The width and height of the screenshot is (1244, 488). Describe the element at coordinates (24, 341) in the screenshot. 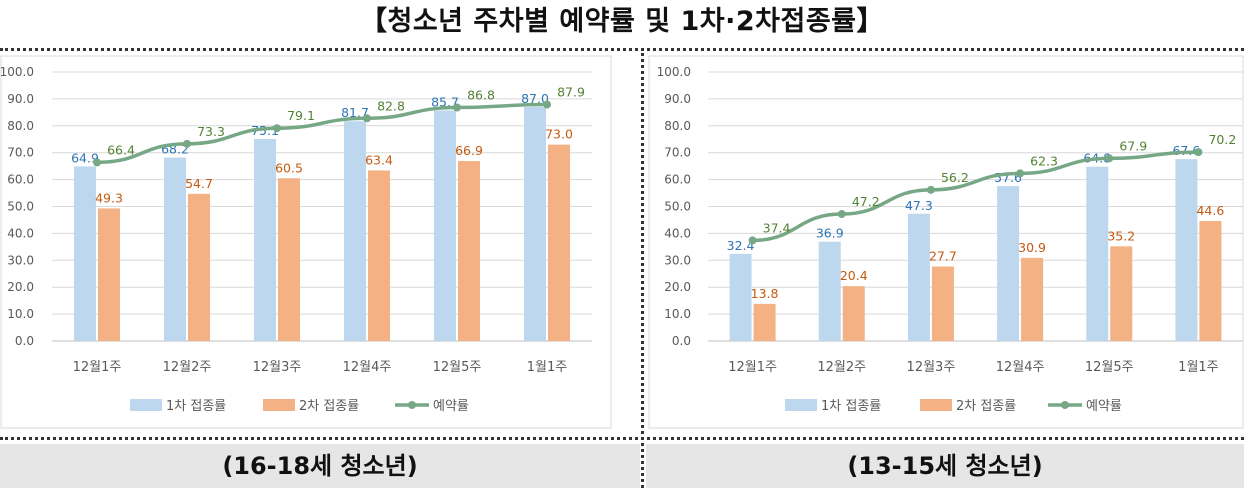

I see `left-y-tick-label: 0.0` at that location.